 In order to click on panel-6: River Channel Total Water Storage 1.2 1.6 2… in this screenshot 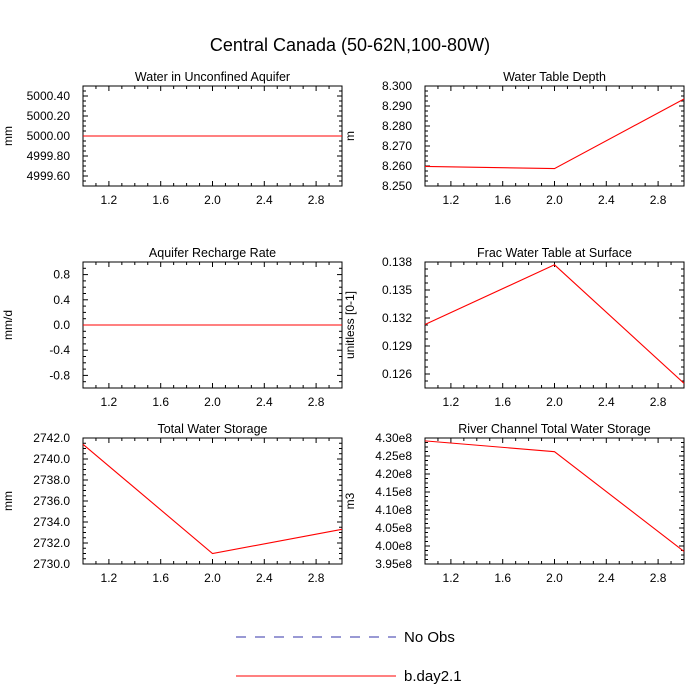, I will do `click(514, 503)`.